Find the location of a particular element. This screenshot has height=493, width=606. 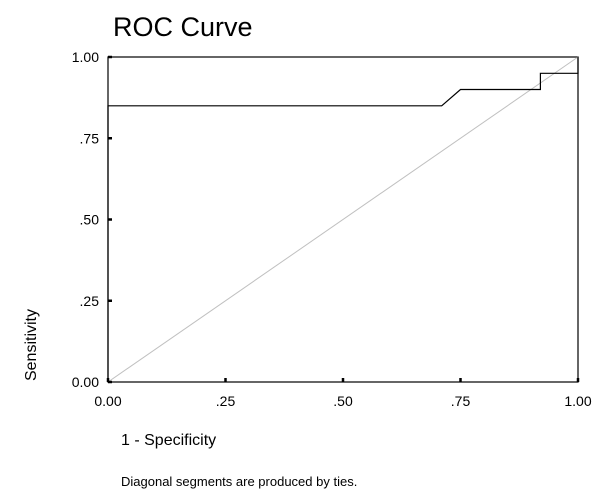

x-tick-label: .75 is located at coordinates (461, 401).